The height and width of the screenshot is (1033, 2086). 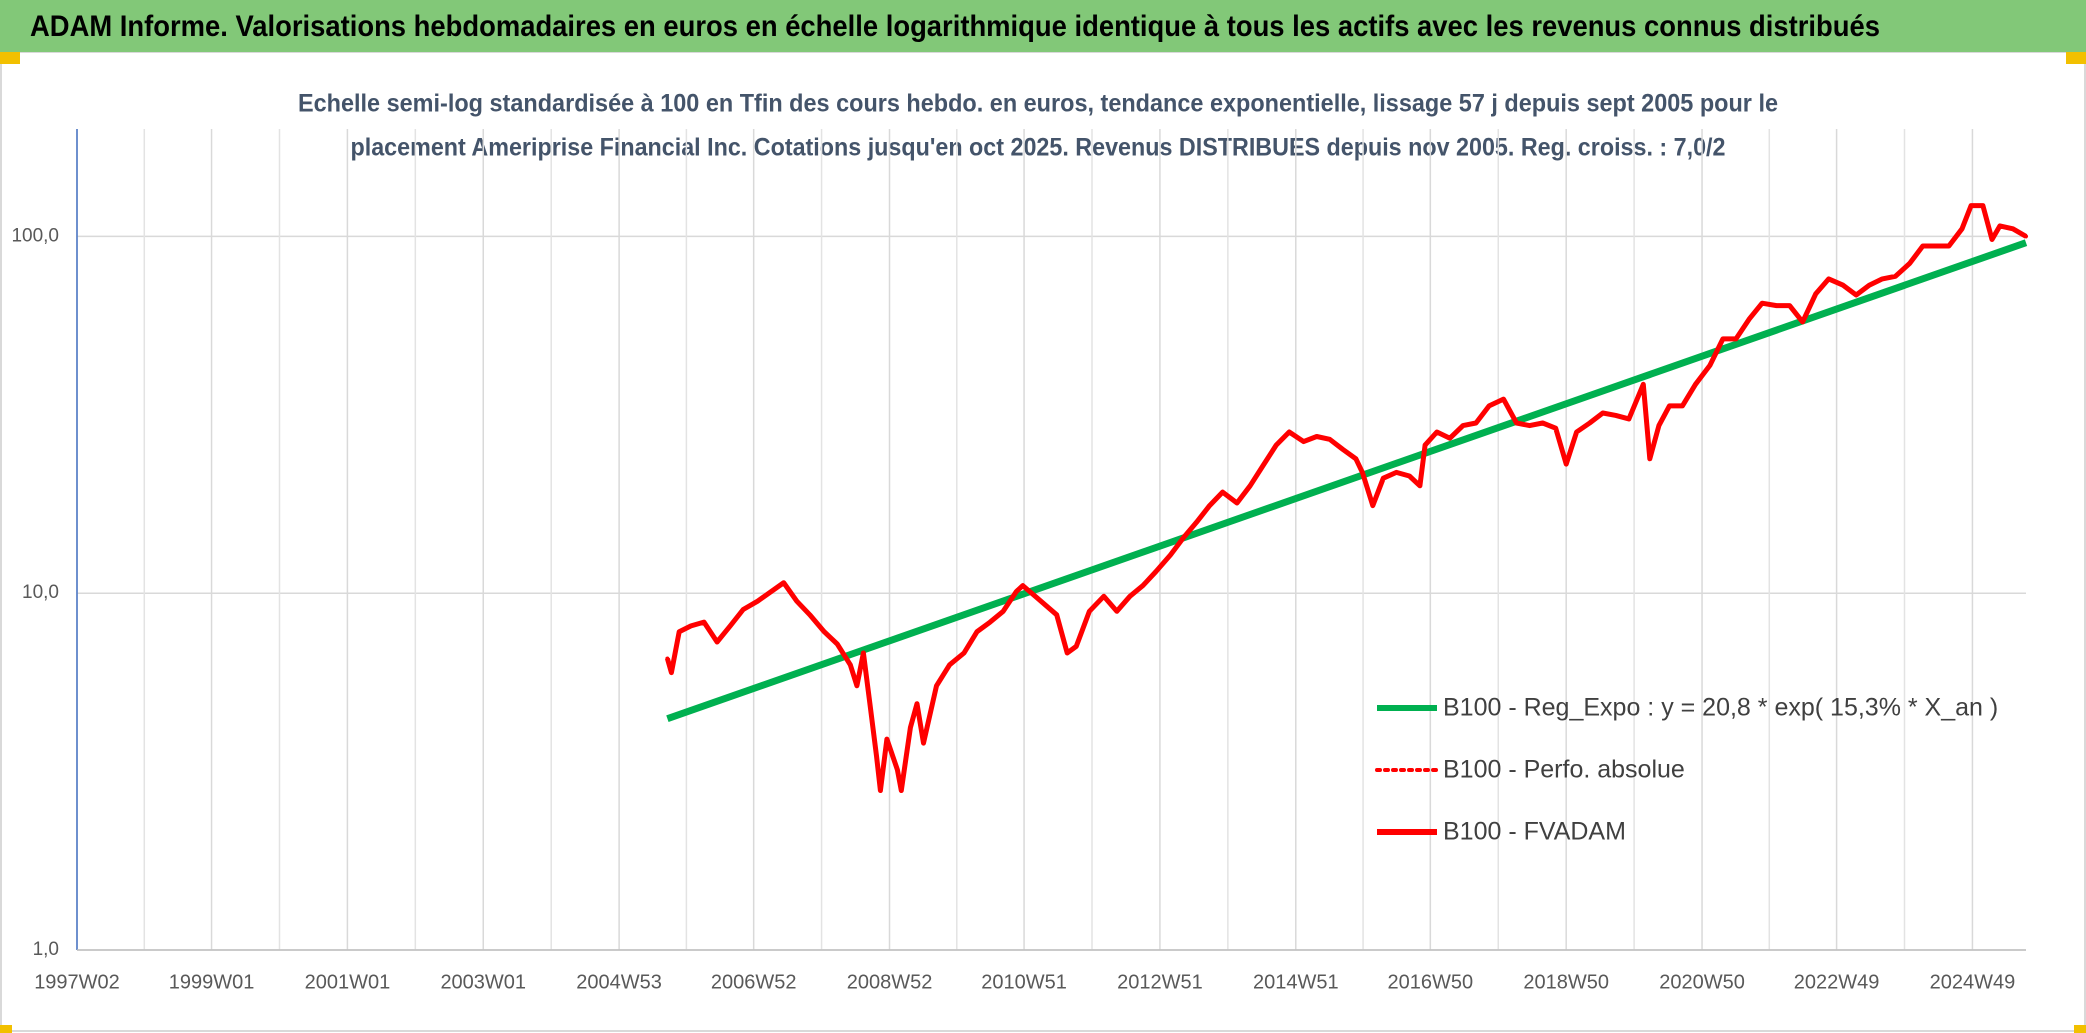 I want to click on x-tick-label: 1997W02, so click(x=77, y=982).